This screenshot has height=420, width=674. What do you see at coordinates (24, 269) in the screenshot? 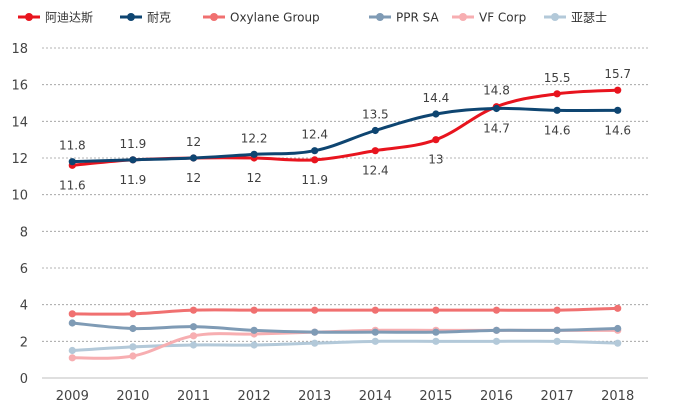
I see `y-tick-label: 6` at bounding box center [24, 269].